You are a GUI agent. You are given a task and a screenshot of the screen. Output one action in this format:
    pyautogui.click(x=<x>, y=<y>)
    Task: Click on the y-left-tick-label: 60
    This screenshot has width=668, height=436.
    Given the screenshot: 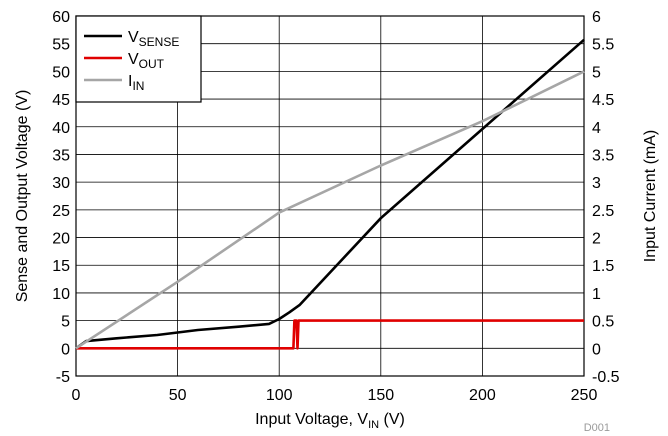 What is the action you would take?
    pyautogui.click(x=61, y=17)
    